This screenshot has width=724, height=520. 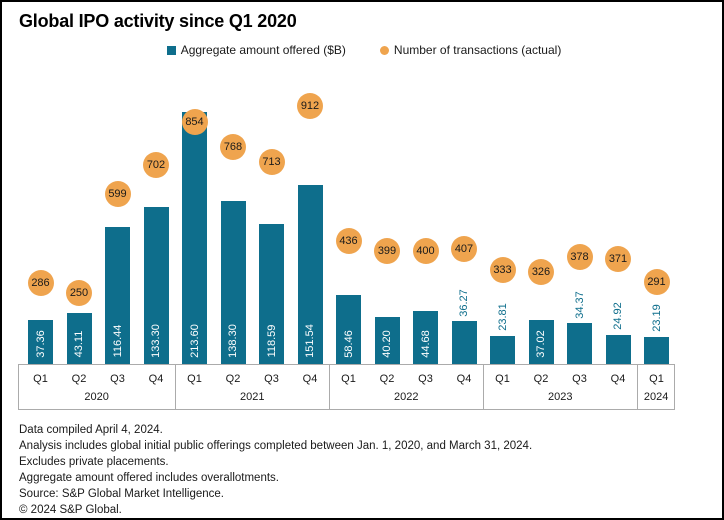 What do you see at coordinates (171, 50) in the screenshot?
I see `square-icon` at bounding box center [171, 50].